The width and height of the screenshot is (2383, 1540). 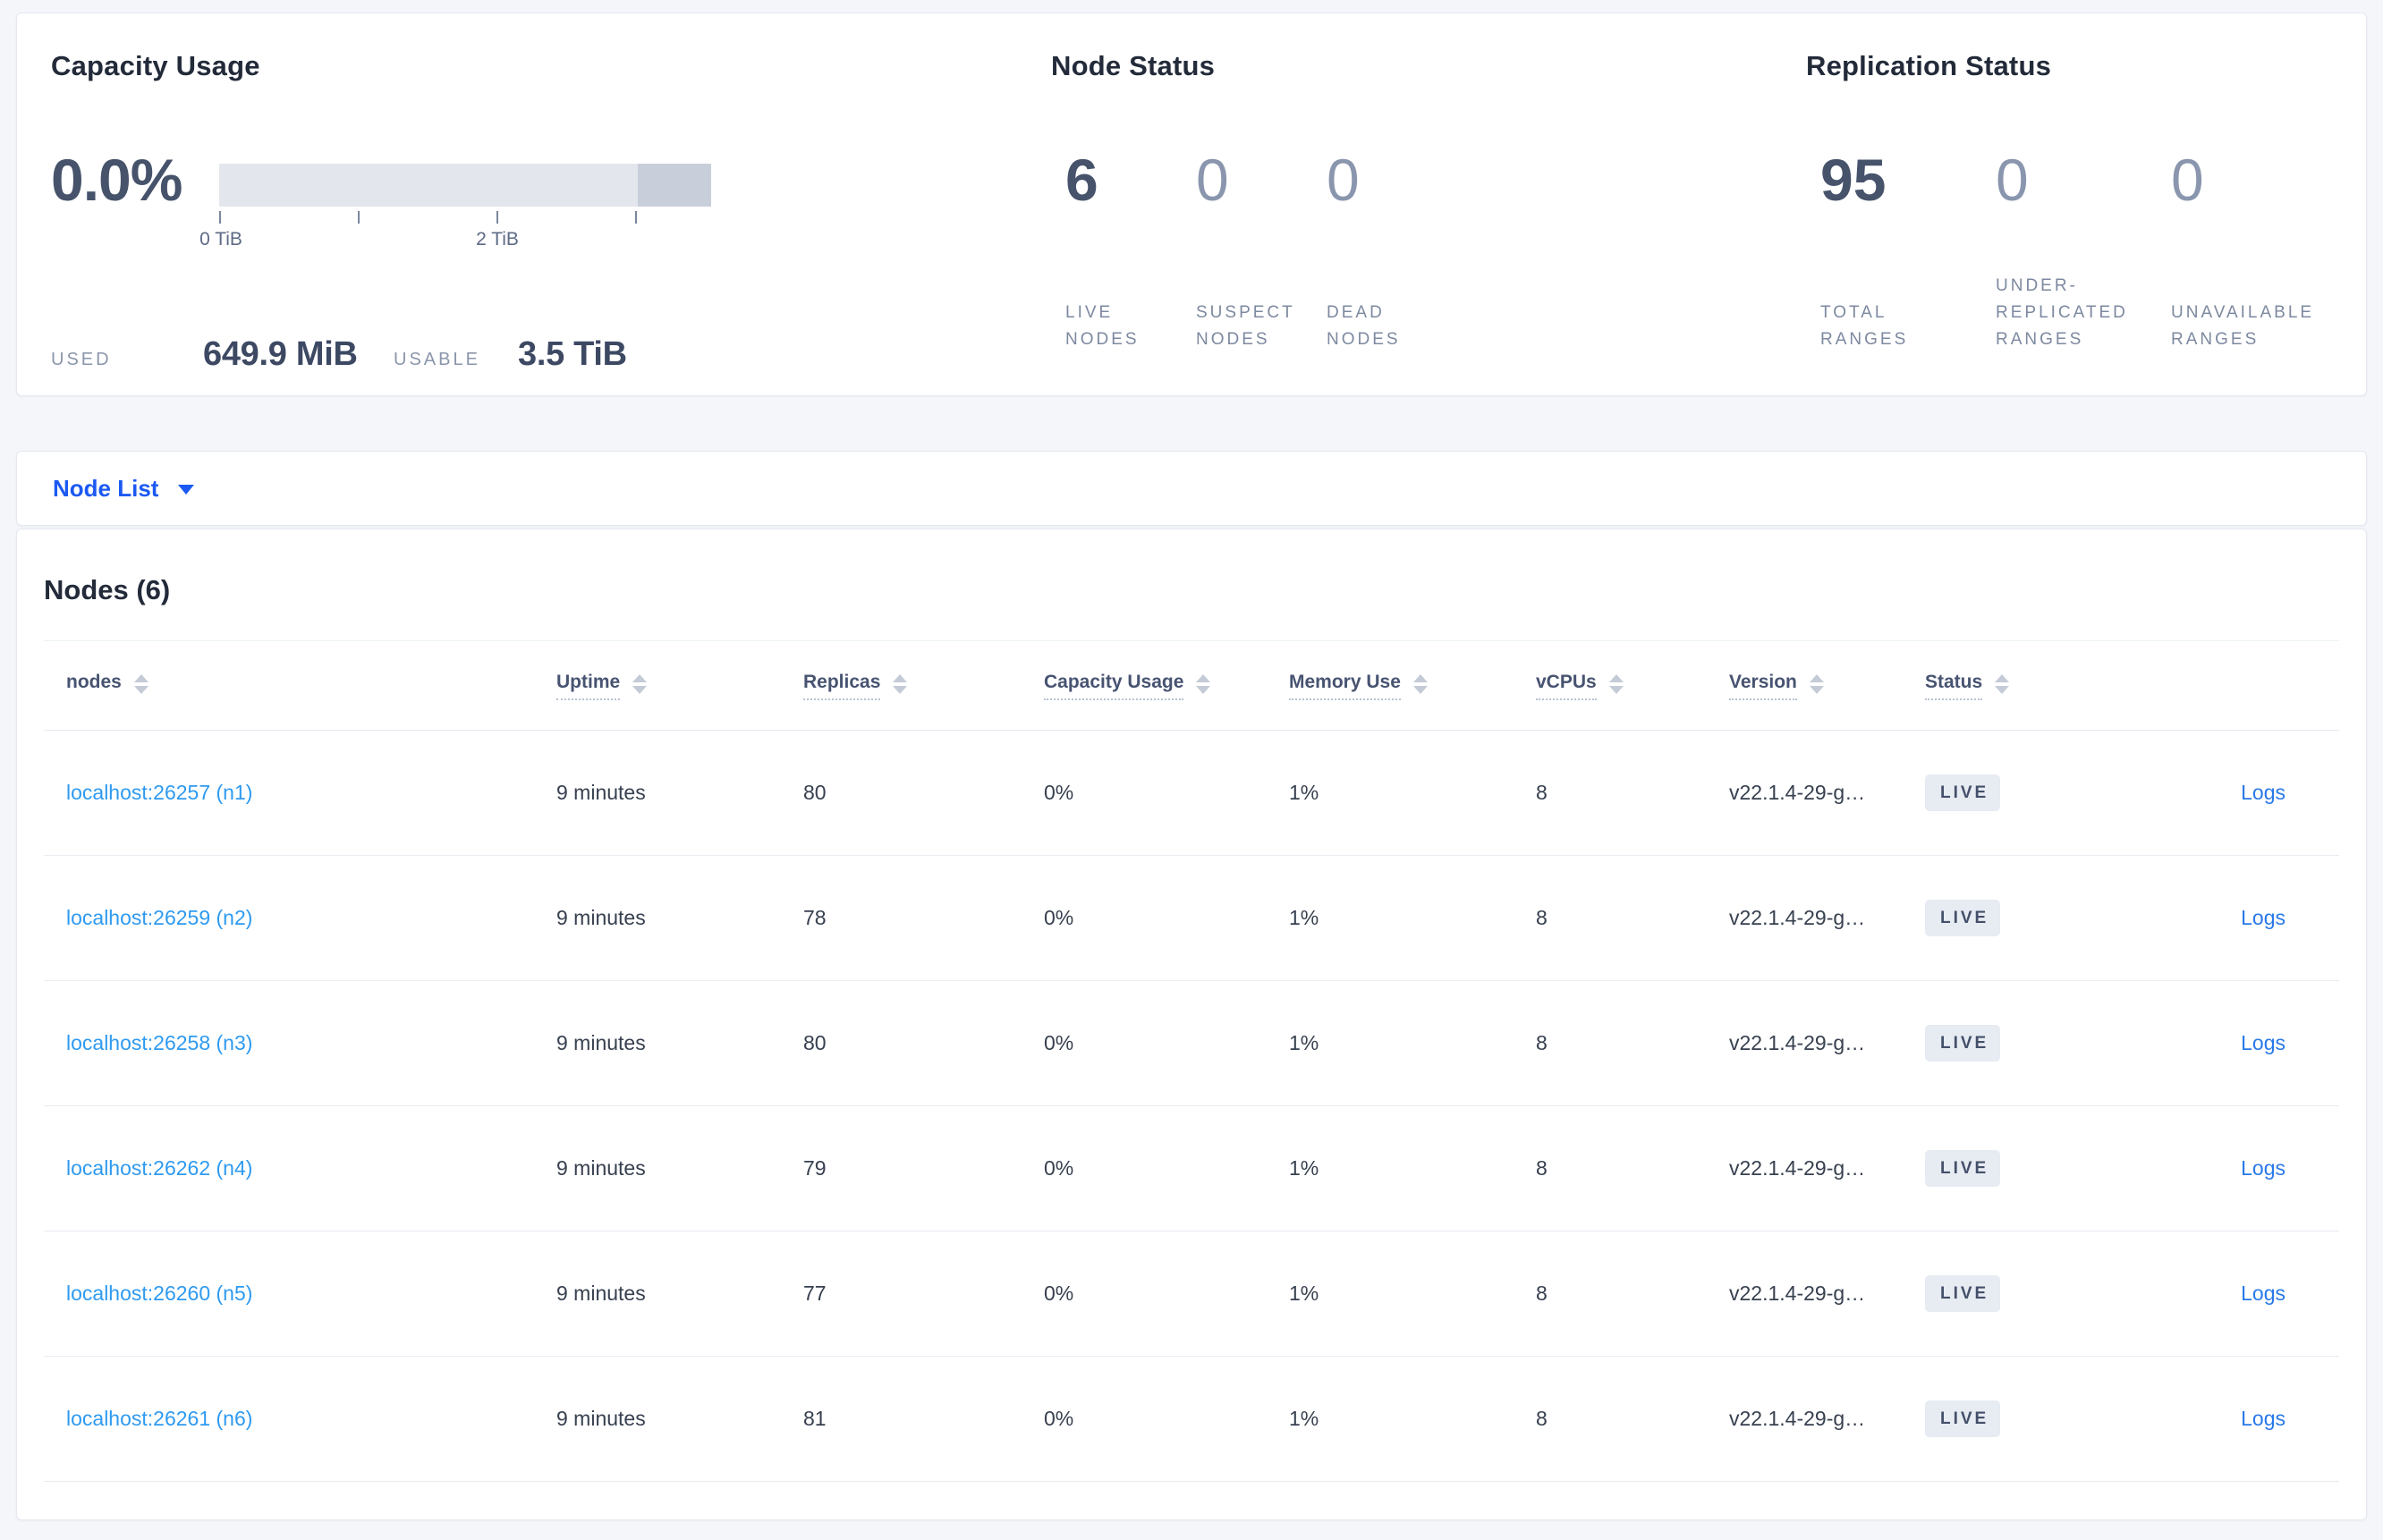 What do you see at coordinates (679, 686) in the screenshot?
I see `column-header-uptime: Uptime` at bounding box center [679, 686].